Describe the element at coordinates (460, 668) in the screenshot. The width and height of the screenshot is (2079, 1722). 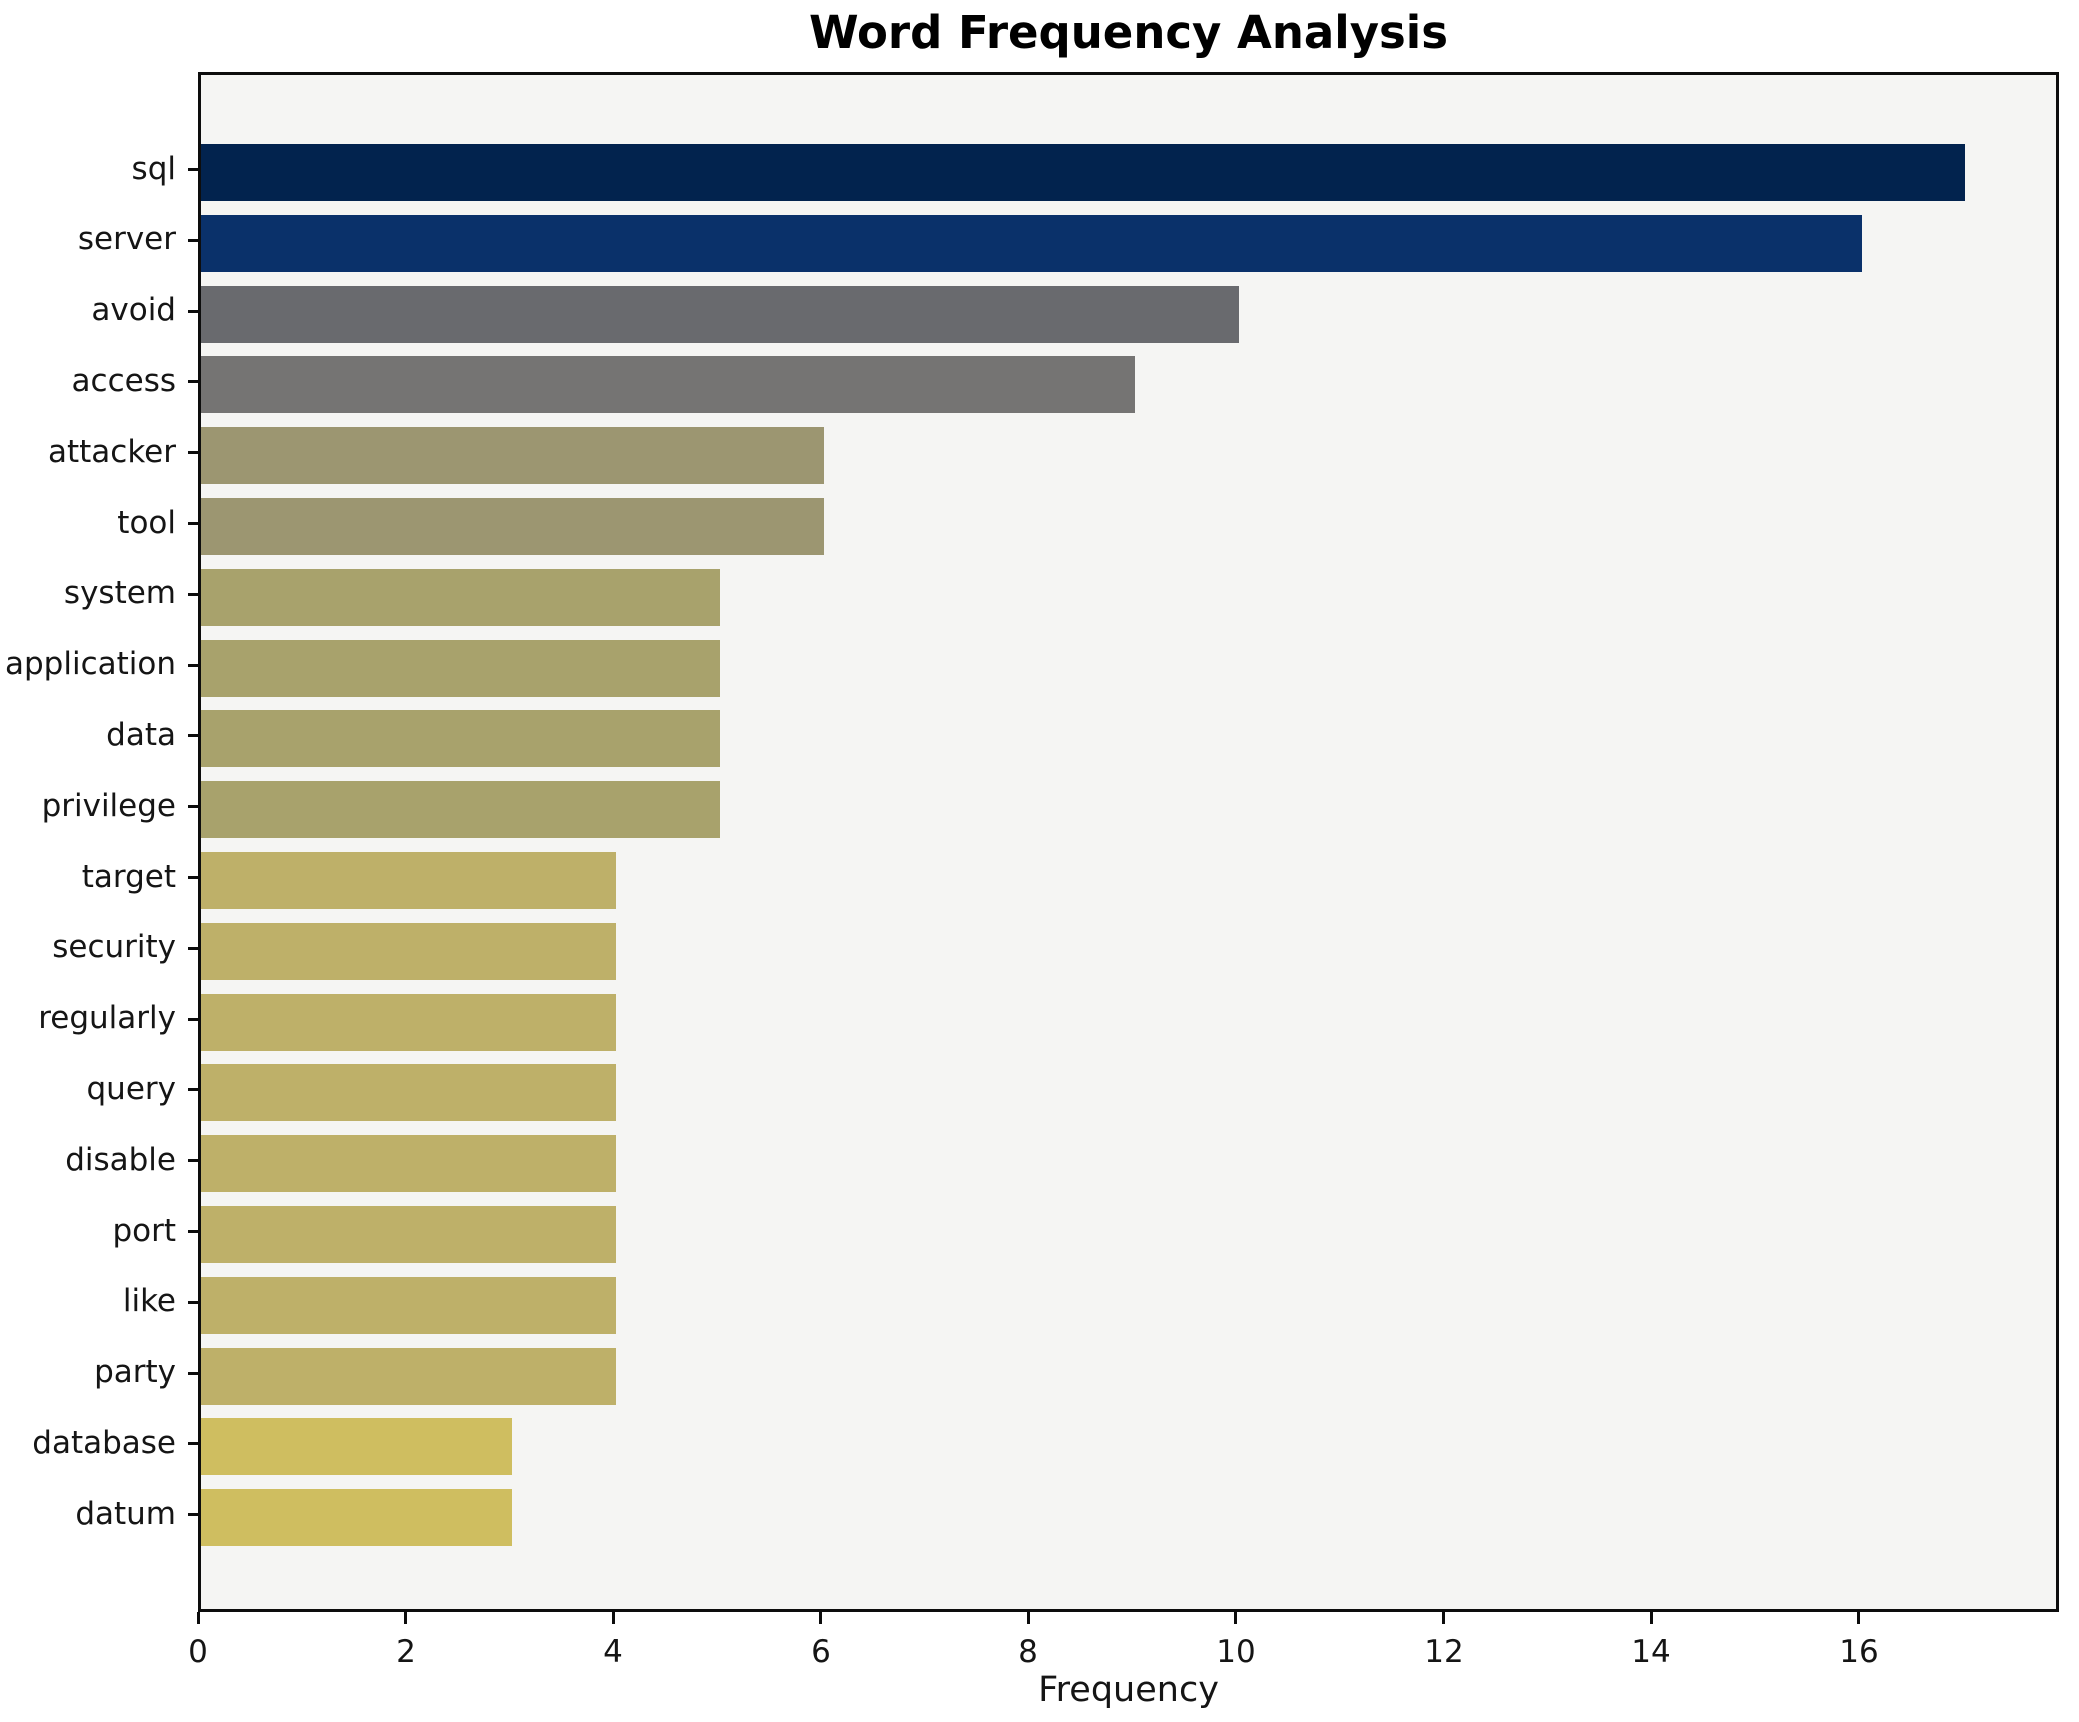
I see `bar-application` at that location.